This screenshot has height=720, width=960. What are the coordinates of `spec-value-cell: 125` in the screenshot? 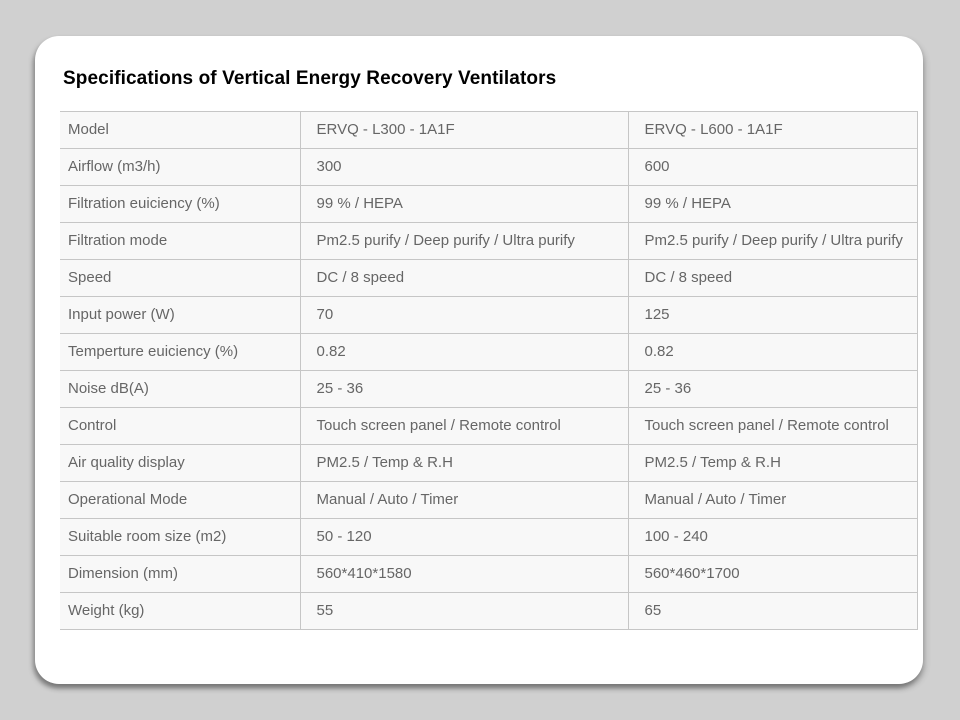 It's located at (772, 315).